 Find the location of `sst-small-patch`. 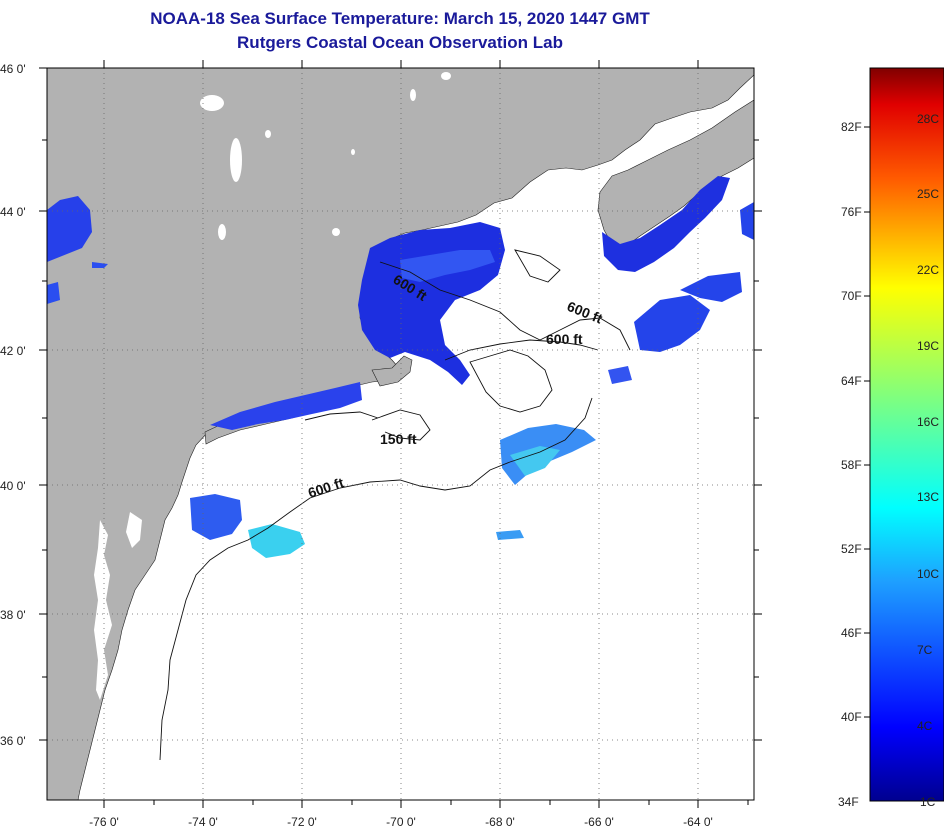

sst-small-patch is located at coordinates (620, 375).